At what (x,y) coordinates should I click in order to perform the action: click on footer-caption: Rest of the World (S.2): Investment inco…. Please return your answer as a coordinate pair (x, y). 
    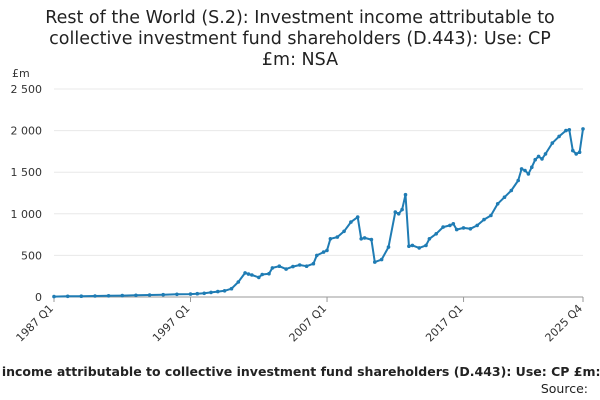
    Looking at the image, I should click on (300, 371).